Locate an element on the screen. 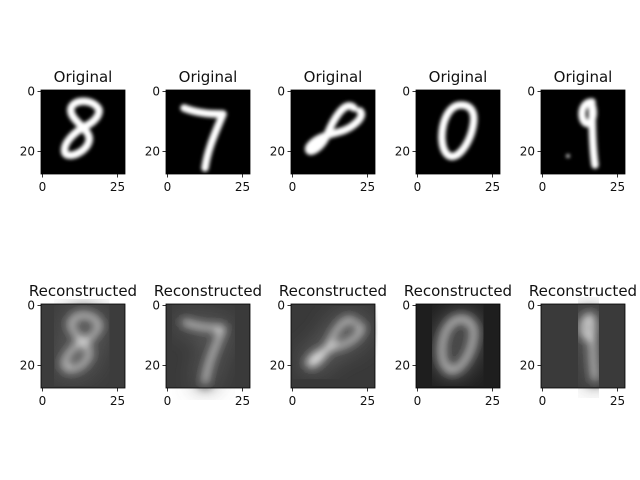 The width and height of the screenshot is (640, 480). original-panel-4: Original 0 20 0 25 is located at coordinates (448, 131).